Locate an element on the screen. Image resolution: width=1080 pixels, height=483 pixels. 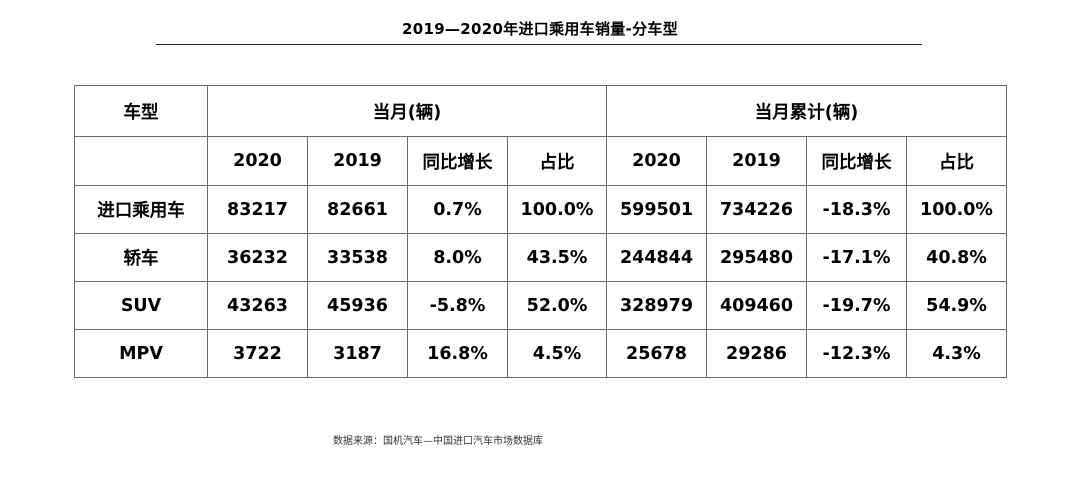
subheader-row: 2020 2019 同比增长 占比 2020 2019 同比增长 占比 is located at coordinates (540, 161).